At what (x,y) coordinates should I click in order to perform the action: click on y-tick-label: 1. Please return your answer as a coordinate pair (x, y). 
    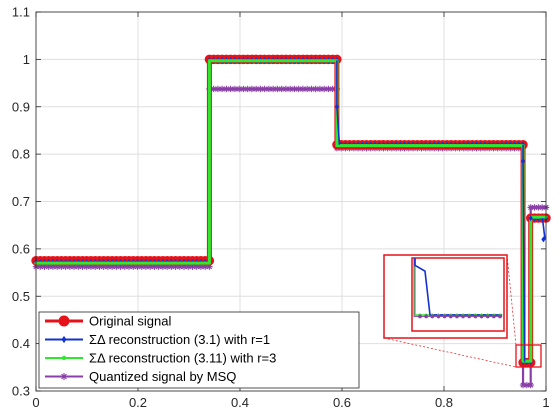
    Looking at the image, I should click on (26, 59).